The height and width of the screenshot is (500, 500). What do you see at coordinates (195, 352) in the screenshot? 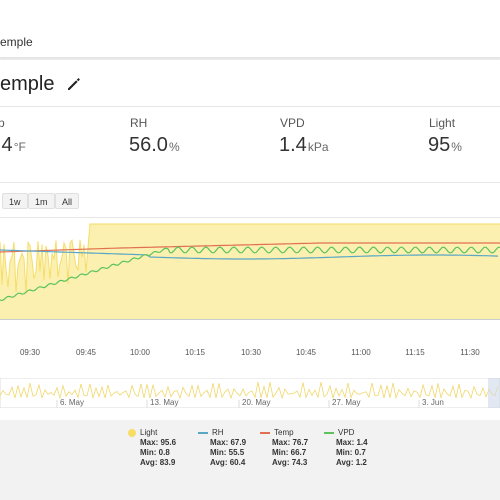
I see `x-tick-label: 10:15` at bounding box center [195, 352].